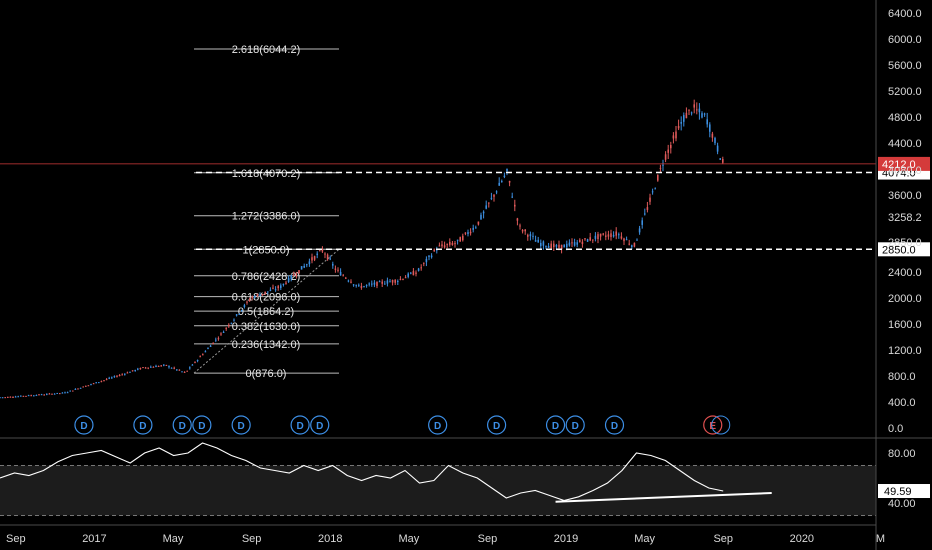 This screenshot has height=550, width=932. I want to click on rsi-trend-line, so click(663, 497).